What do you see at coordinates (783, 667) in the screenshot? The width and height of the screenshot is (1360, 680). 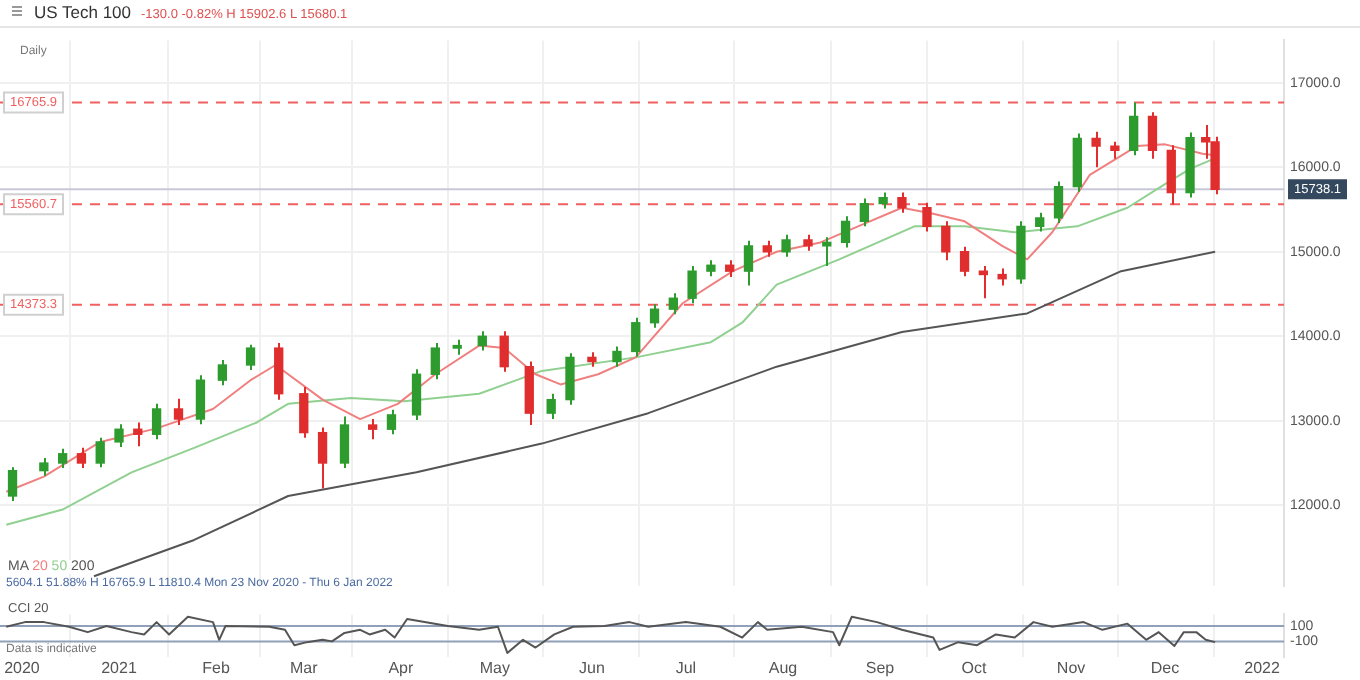 I see `x-tick-label: Aug` at bounding box center [783, 667].